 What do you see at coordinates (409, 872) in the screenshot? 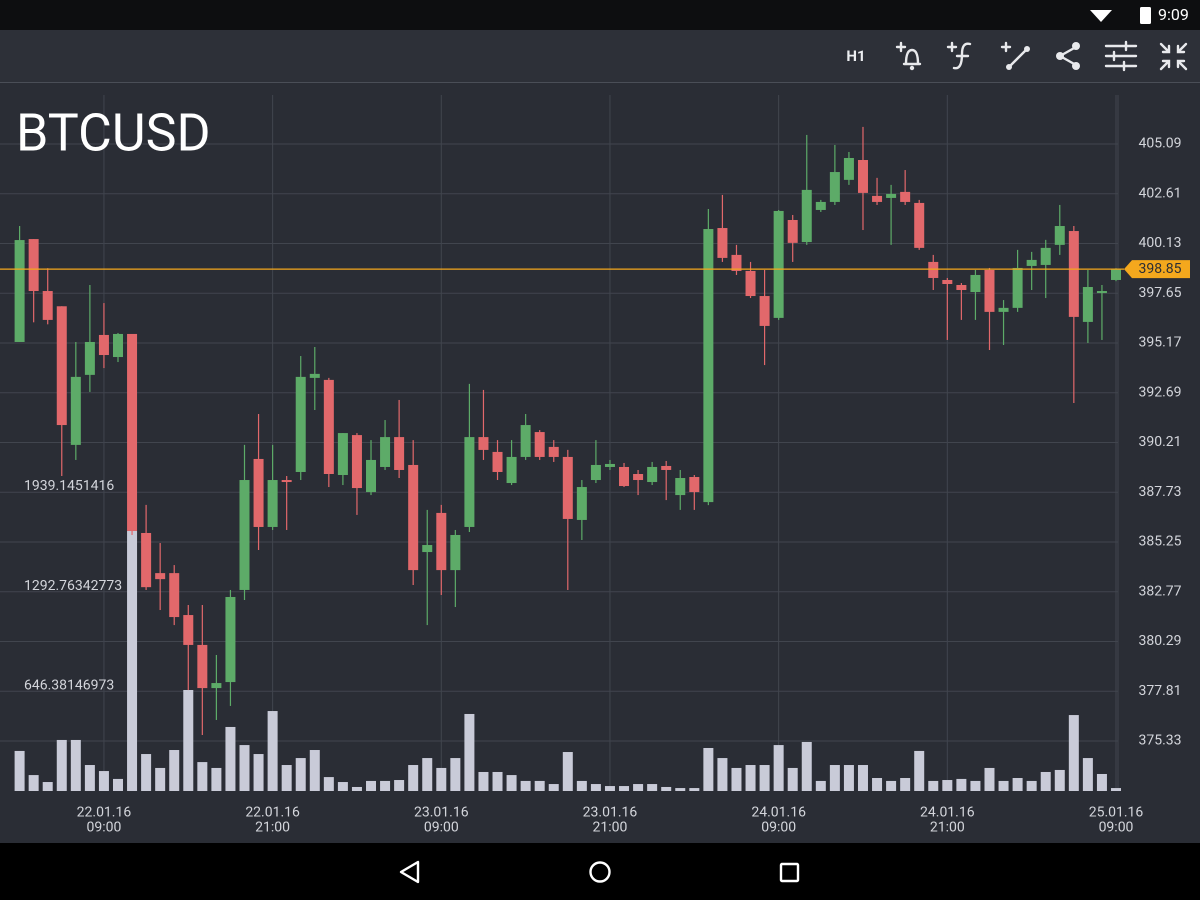
I see `back-button` at bounding box center [409, 872].